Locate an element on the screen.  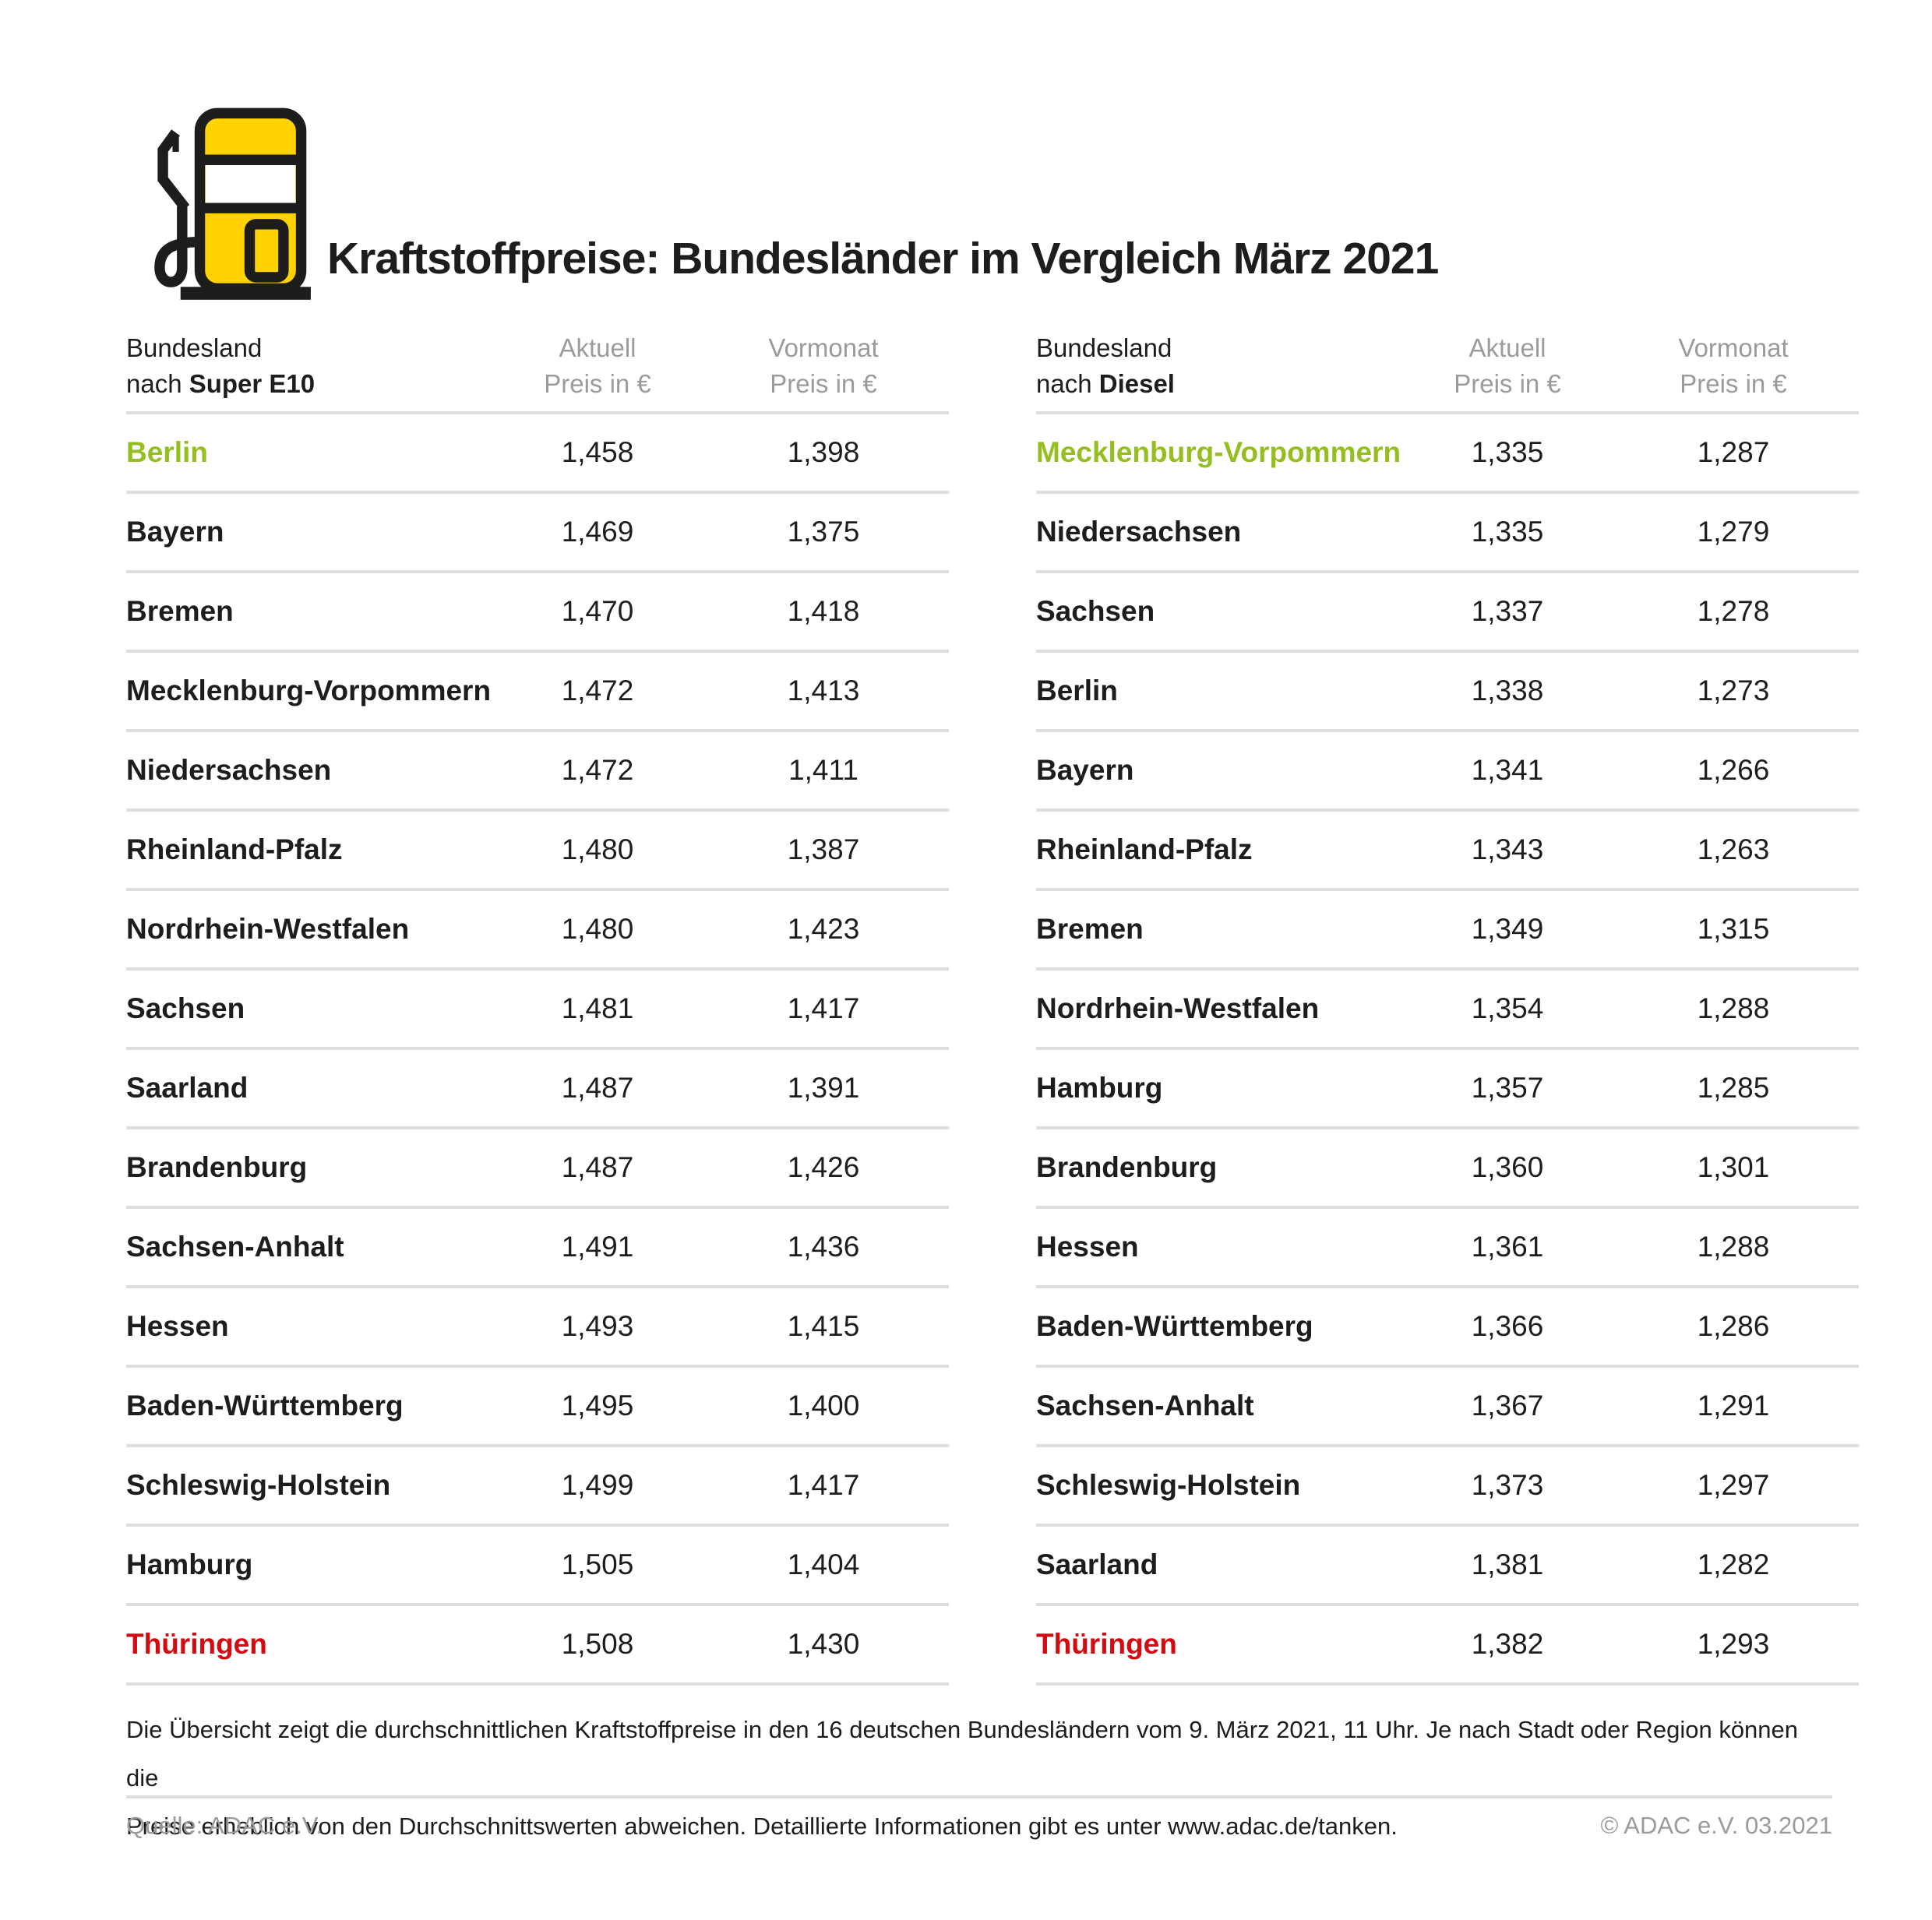
table-row: Baden-Württemberg 1,495 1,400 is located at coordinates (538, 1407).